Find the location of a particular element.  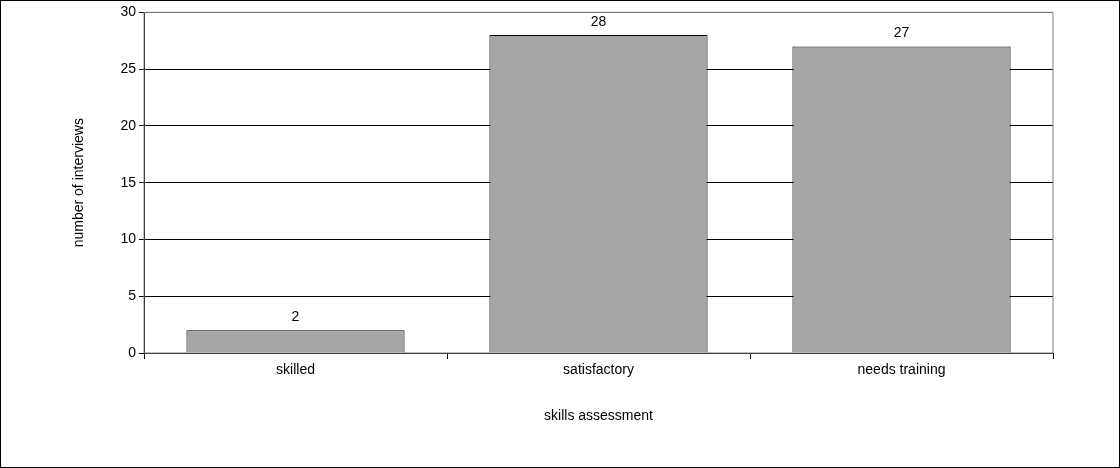

x-tick-label: needs training is located at coordinates (901, 369).